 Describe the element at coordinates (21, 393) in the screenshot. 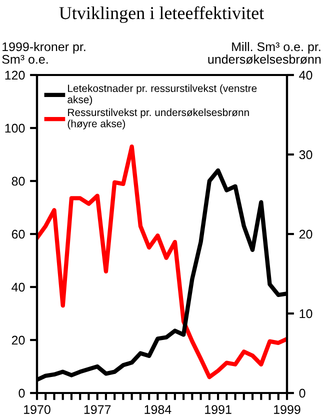

I see `y-tick-label: 0` at that location.